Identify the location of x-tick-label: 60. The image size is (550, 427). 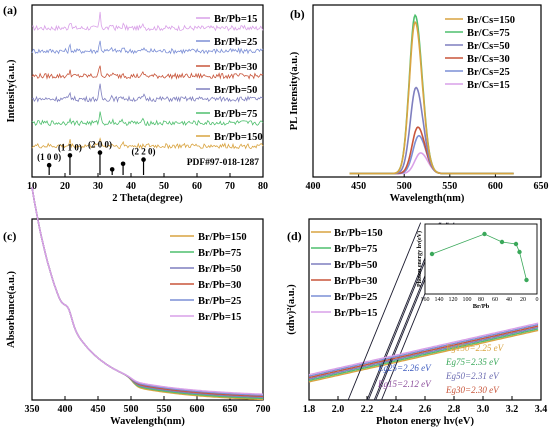
(197, 186).